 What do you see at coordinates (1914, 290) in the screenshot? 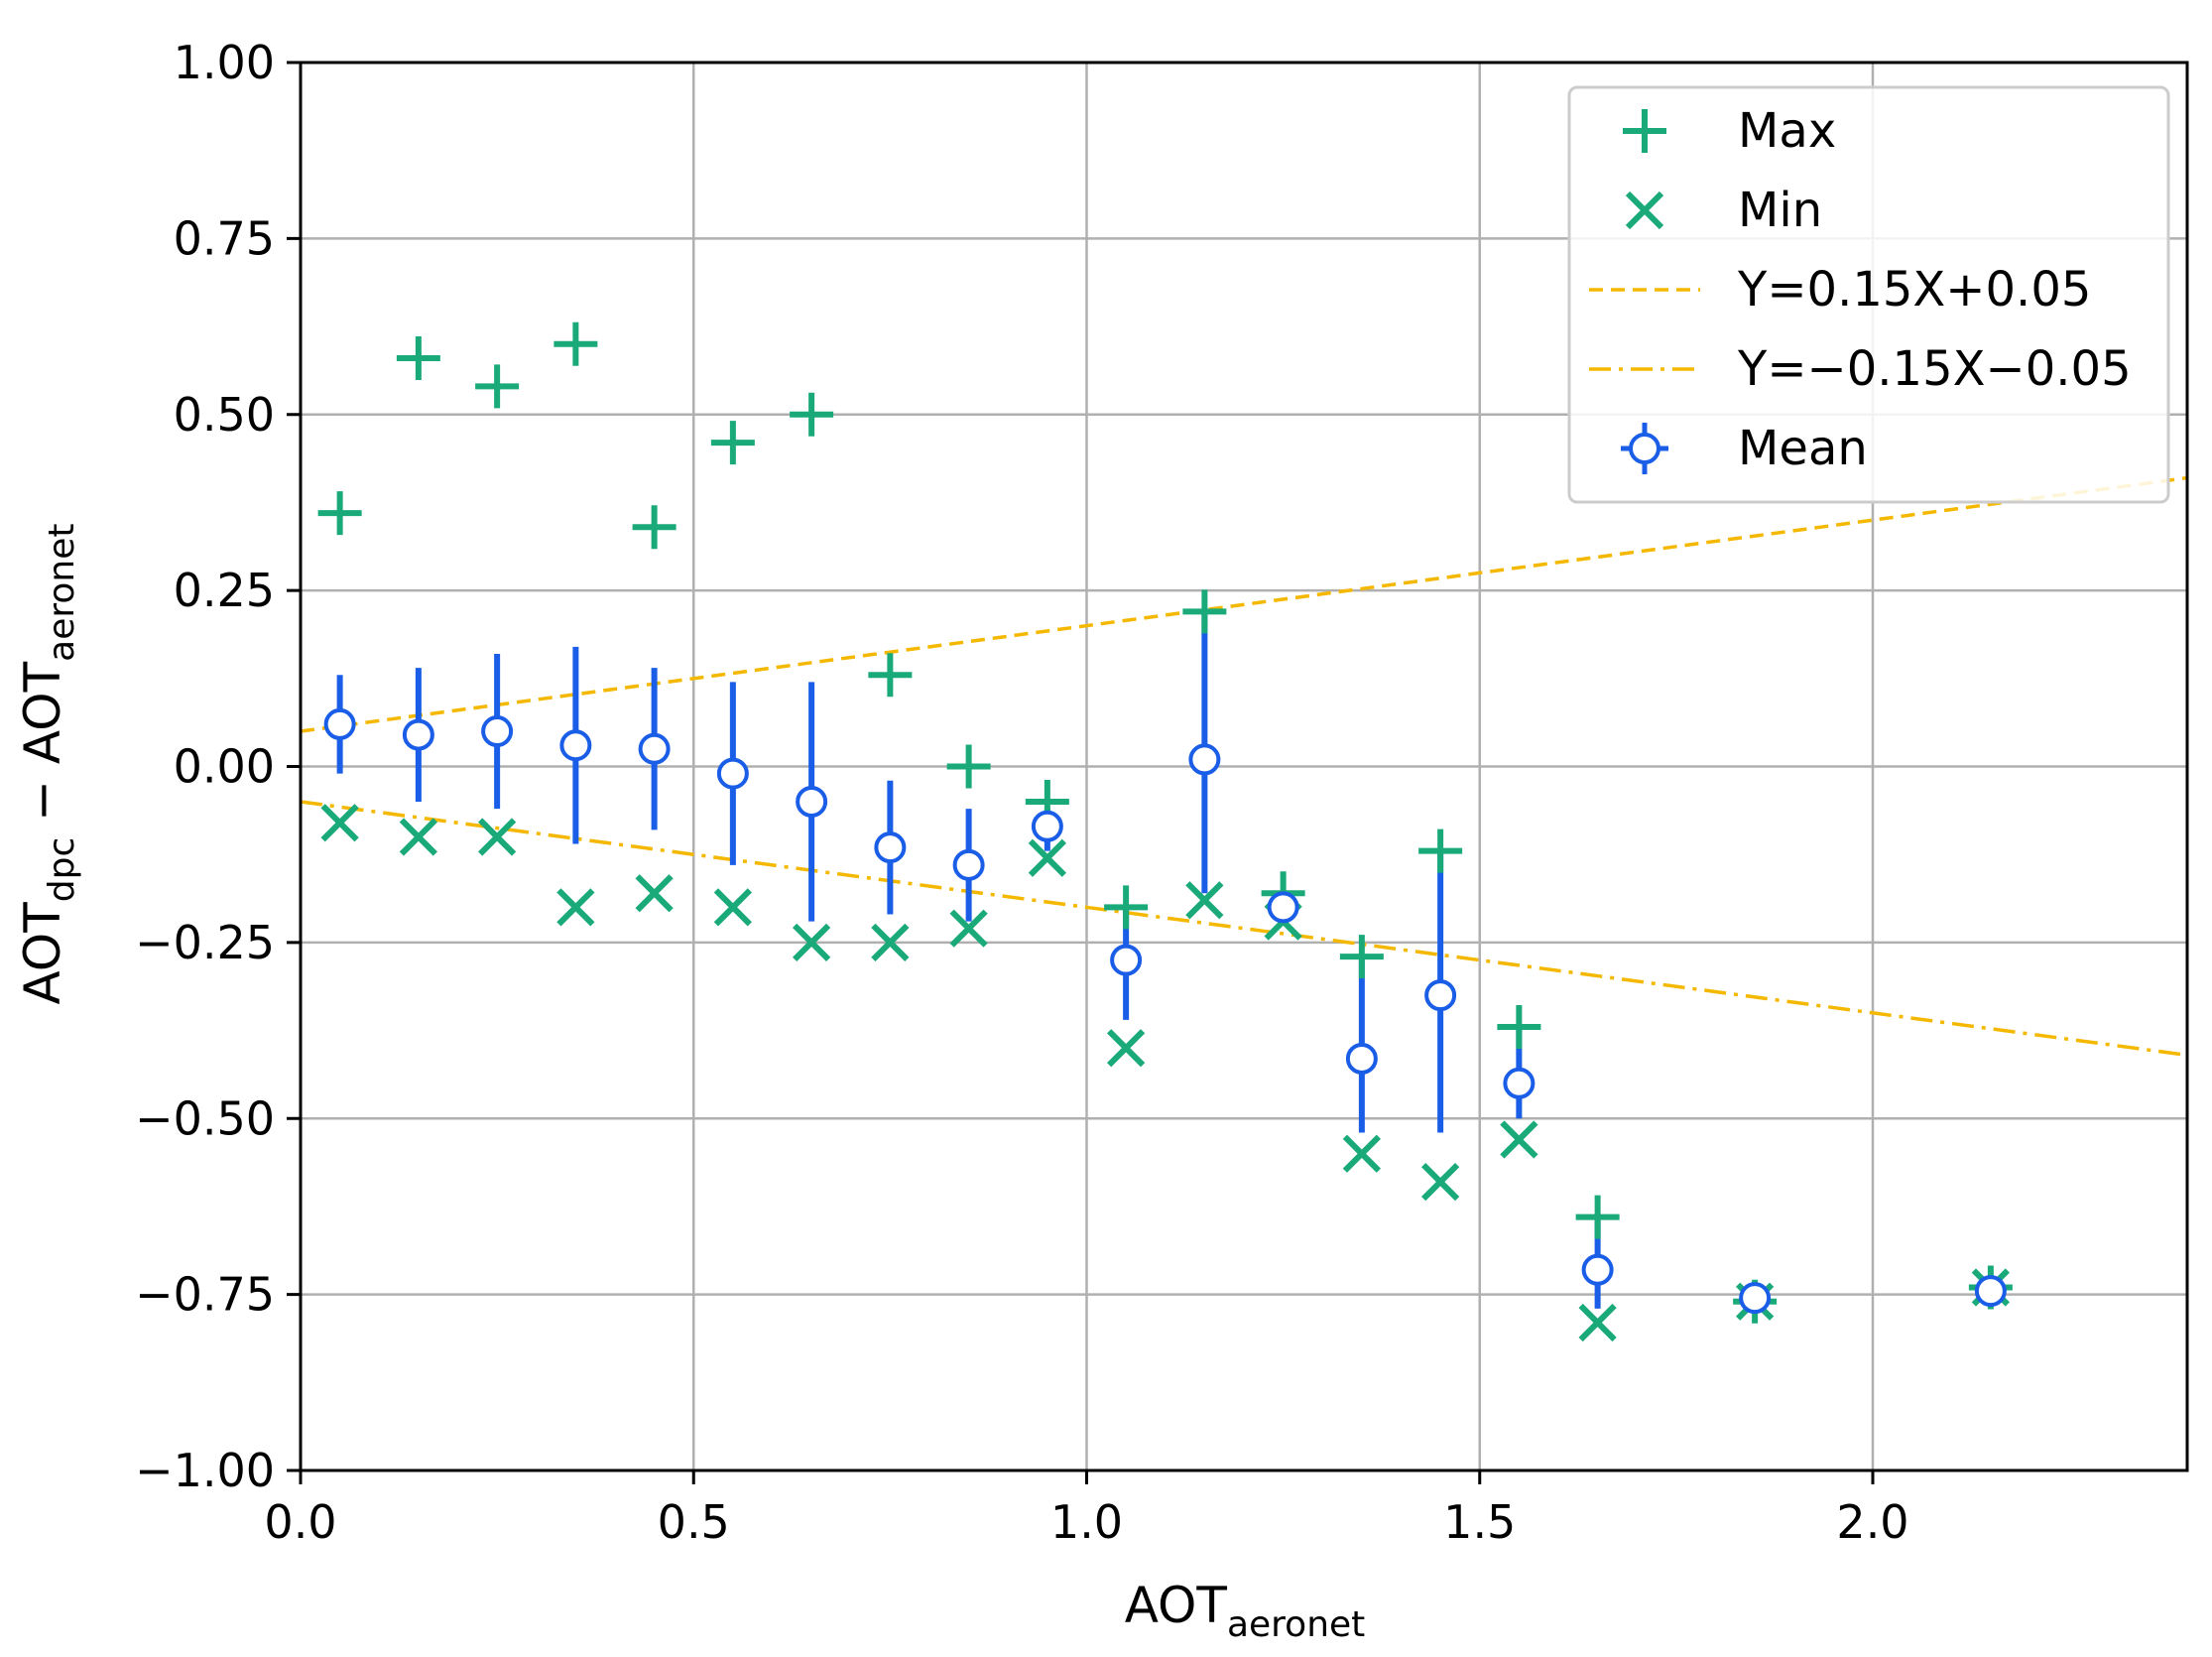
I see `legend-label-upper-line: Y=0.15X+0.05` at bounding box center [1914, 290].